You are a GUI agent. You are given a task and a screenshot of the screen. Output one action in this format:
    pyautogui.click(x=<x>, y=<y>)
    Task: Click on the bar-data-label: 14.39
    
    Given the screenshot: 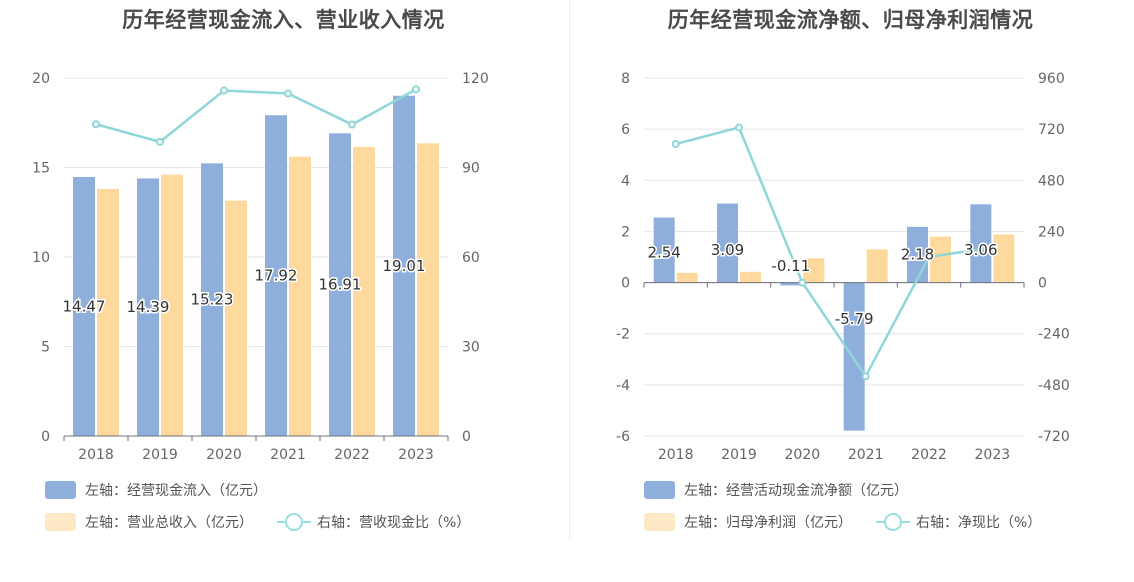 What is the action you would take?
    pyautogui.click(x=148, y=307)
    